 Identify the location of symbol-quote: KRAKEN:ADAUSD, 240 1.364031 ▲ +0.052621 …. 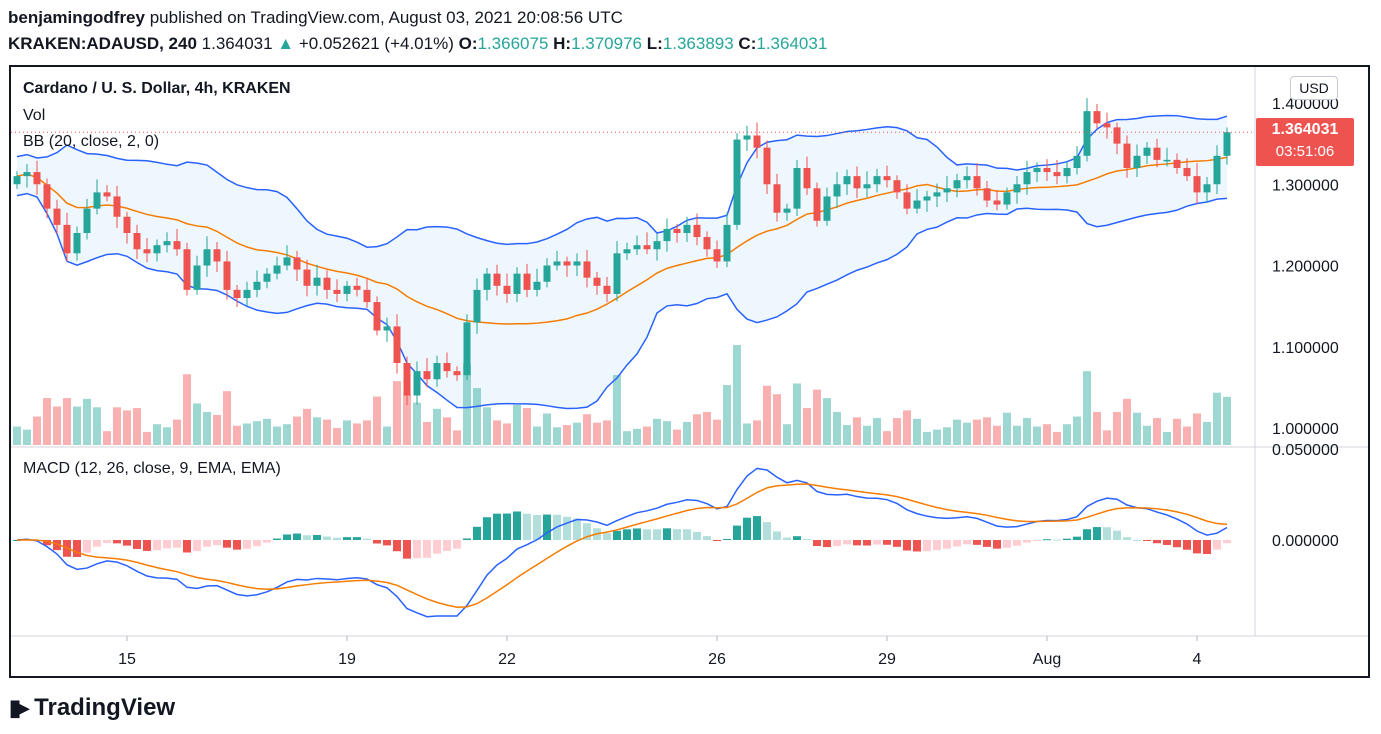
(417, 44).